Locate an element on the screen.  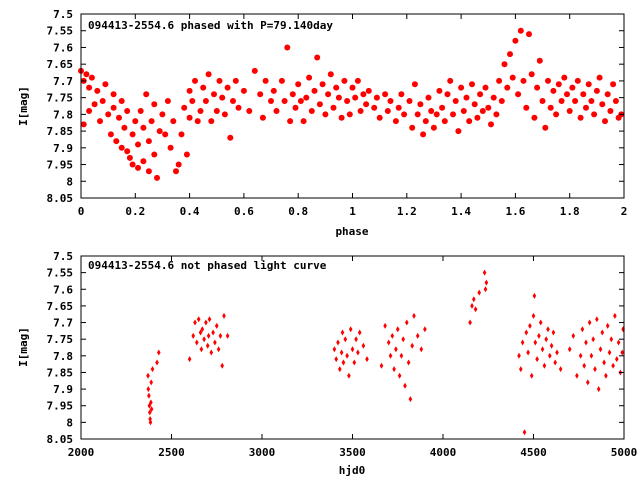
y-tick-label: 8 is located at coordinates (69, 181).